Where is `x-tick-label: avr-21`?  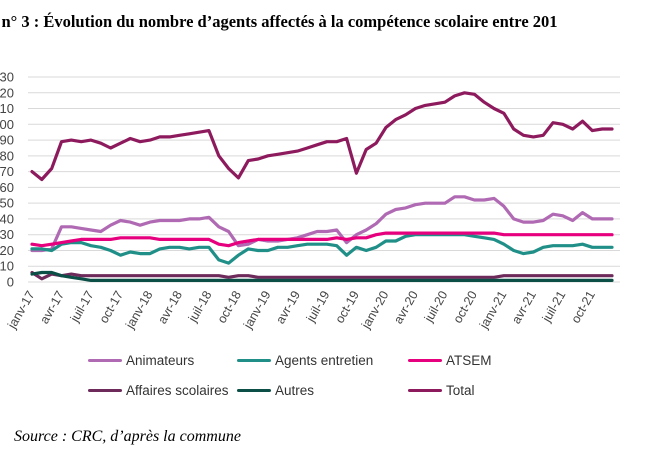 x-tick-label: avr-21 is located at coordinates (524, 307).